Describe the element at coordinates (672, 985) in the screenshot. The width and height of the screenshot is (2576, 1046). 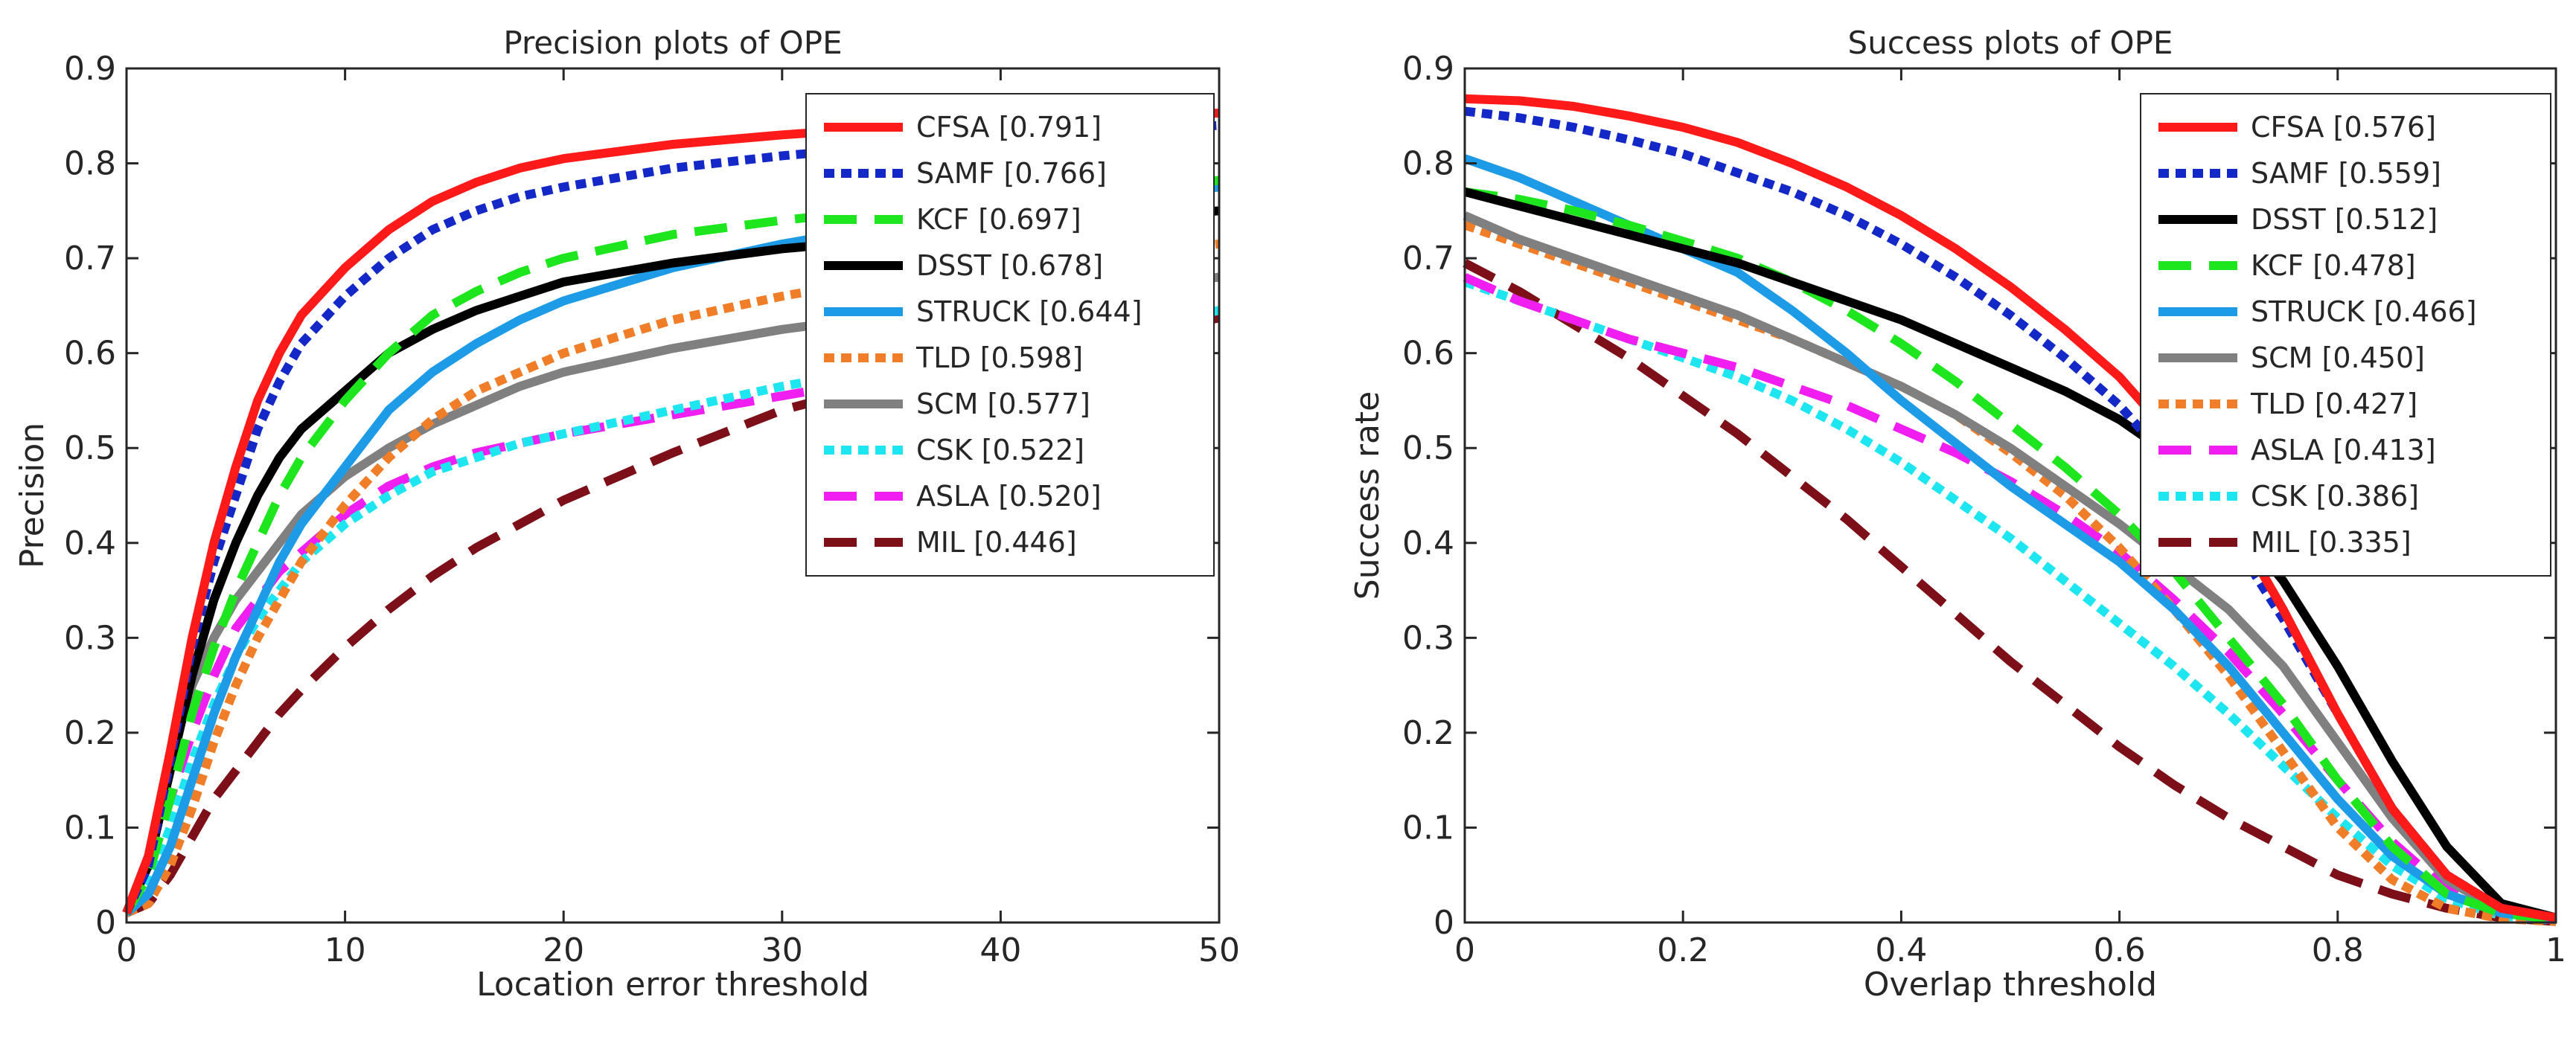
I see `x-axis-label: Location error threshold` at that location.